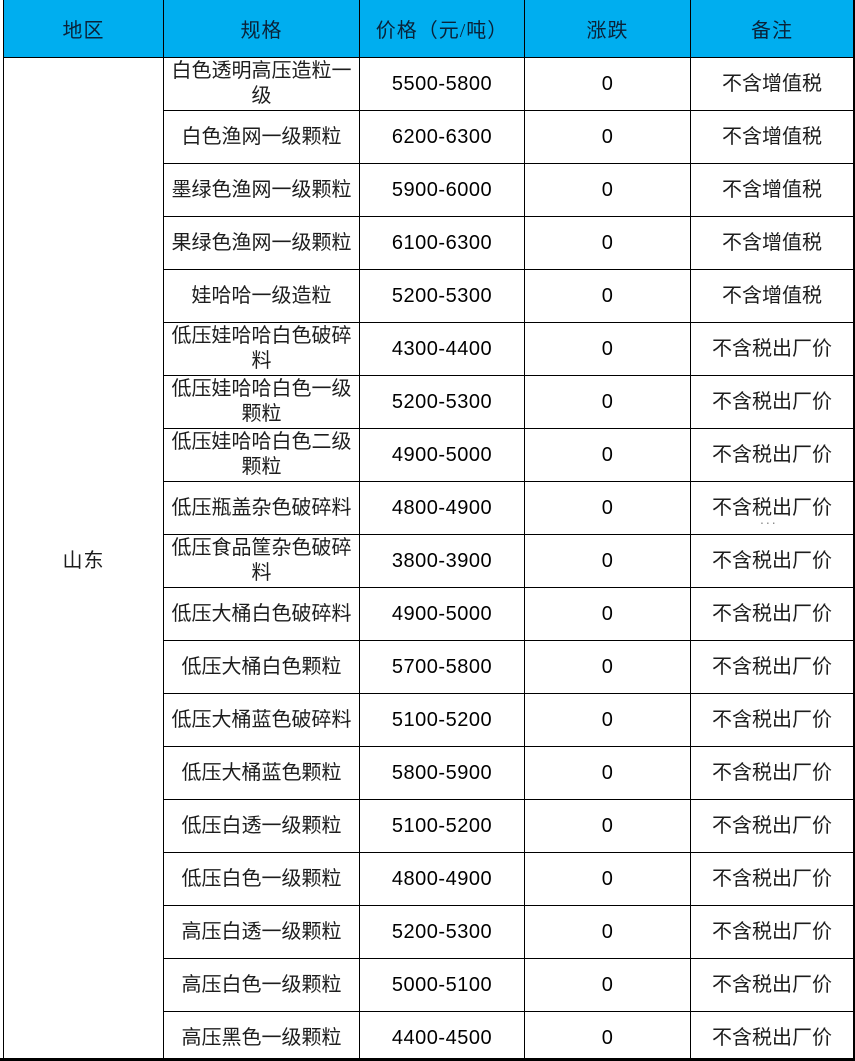 The height and width of the screenshot is (1061, 855). I want to click on table-row: 娃哈哈一级造粒 5200-5300 0 不含增值税, so click(428, 296).